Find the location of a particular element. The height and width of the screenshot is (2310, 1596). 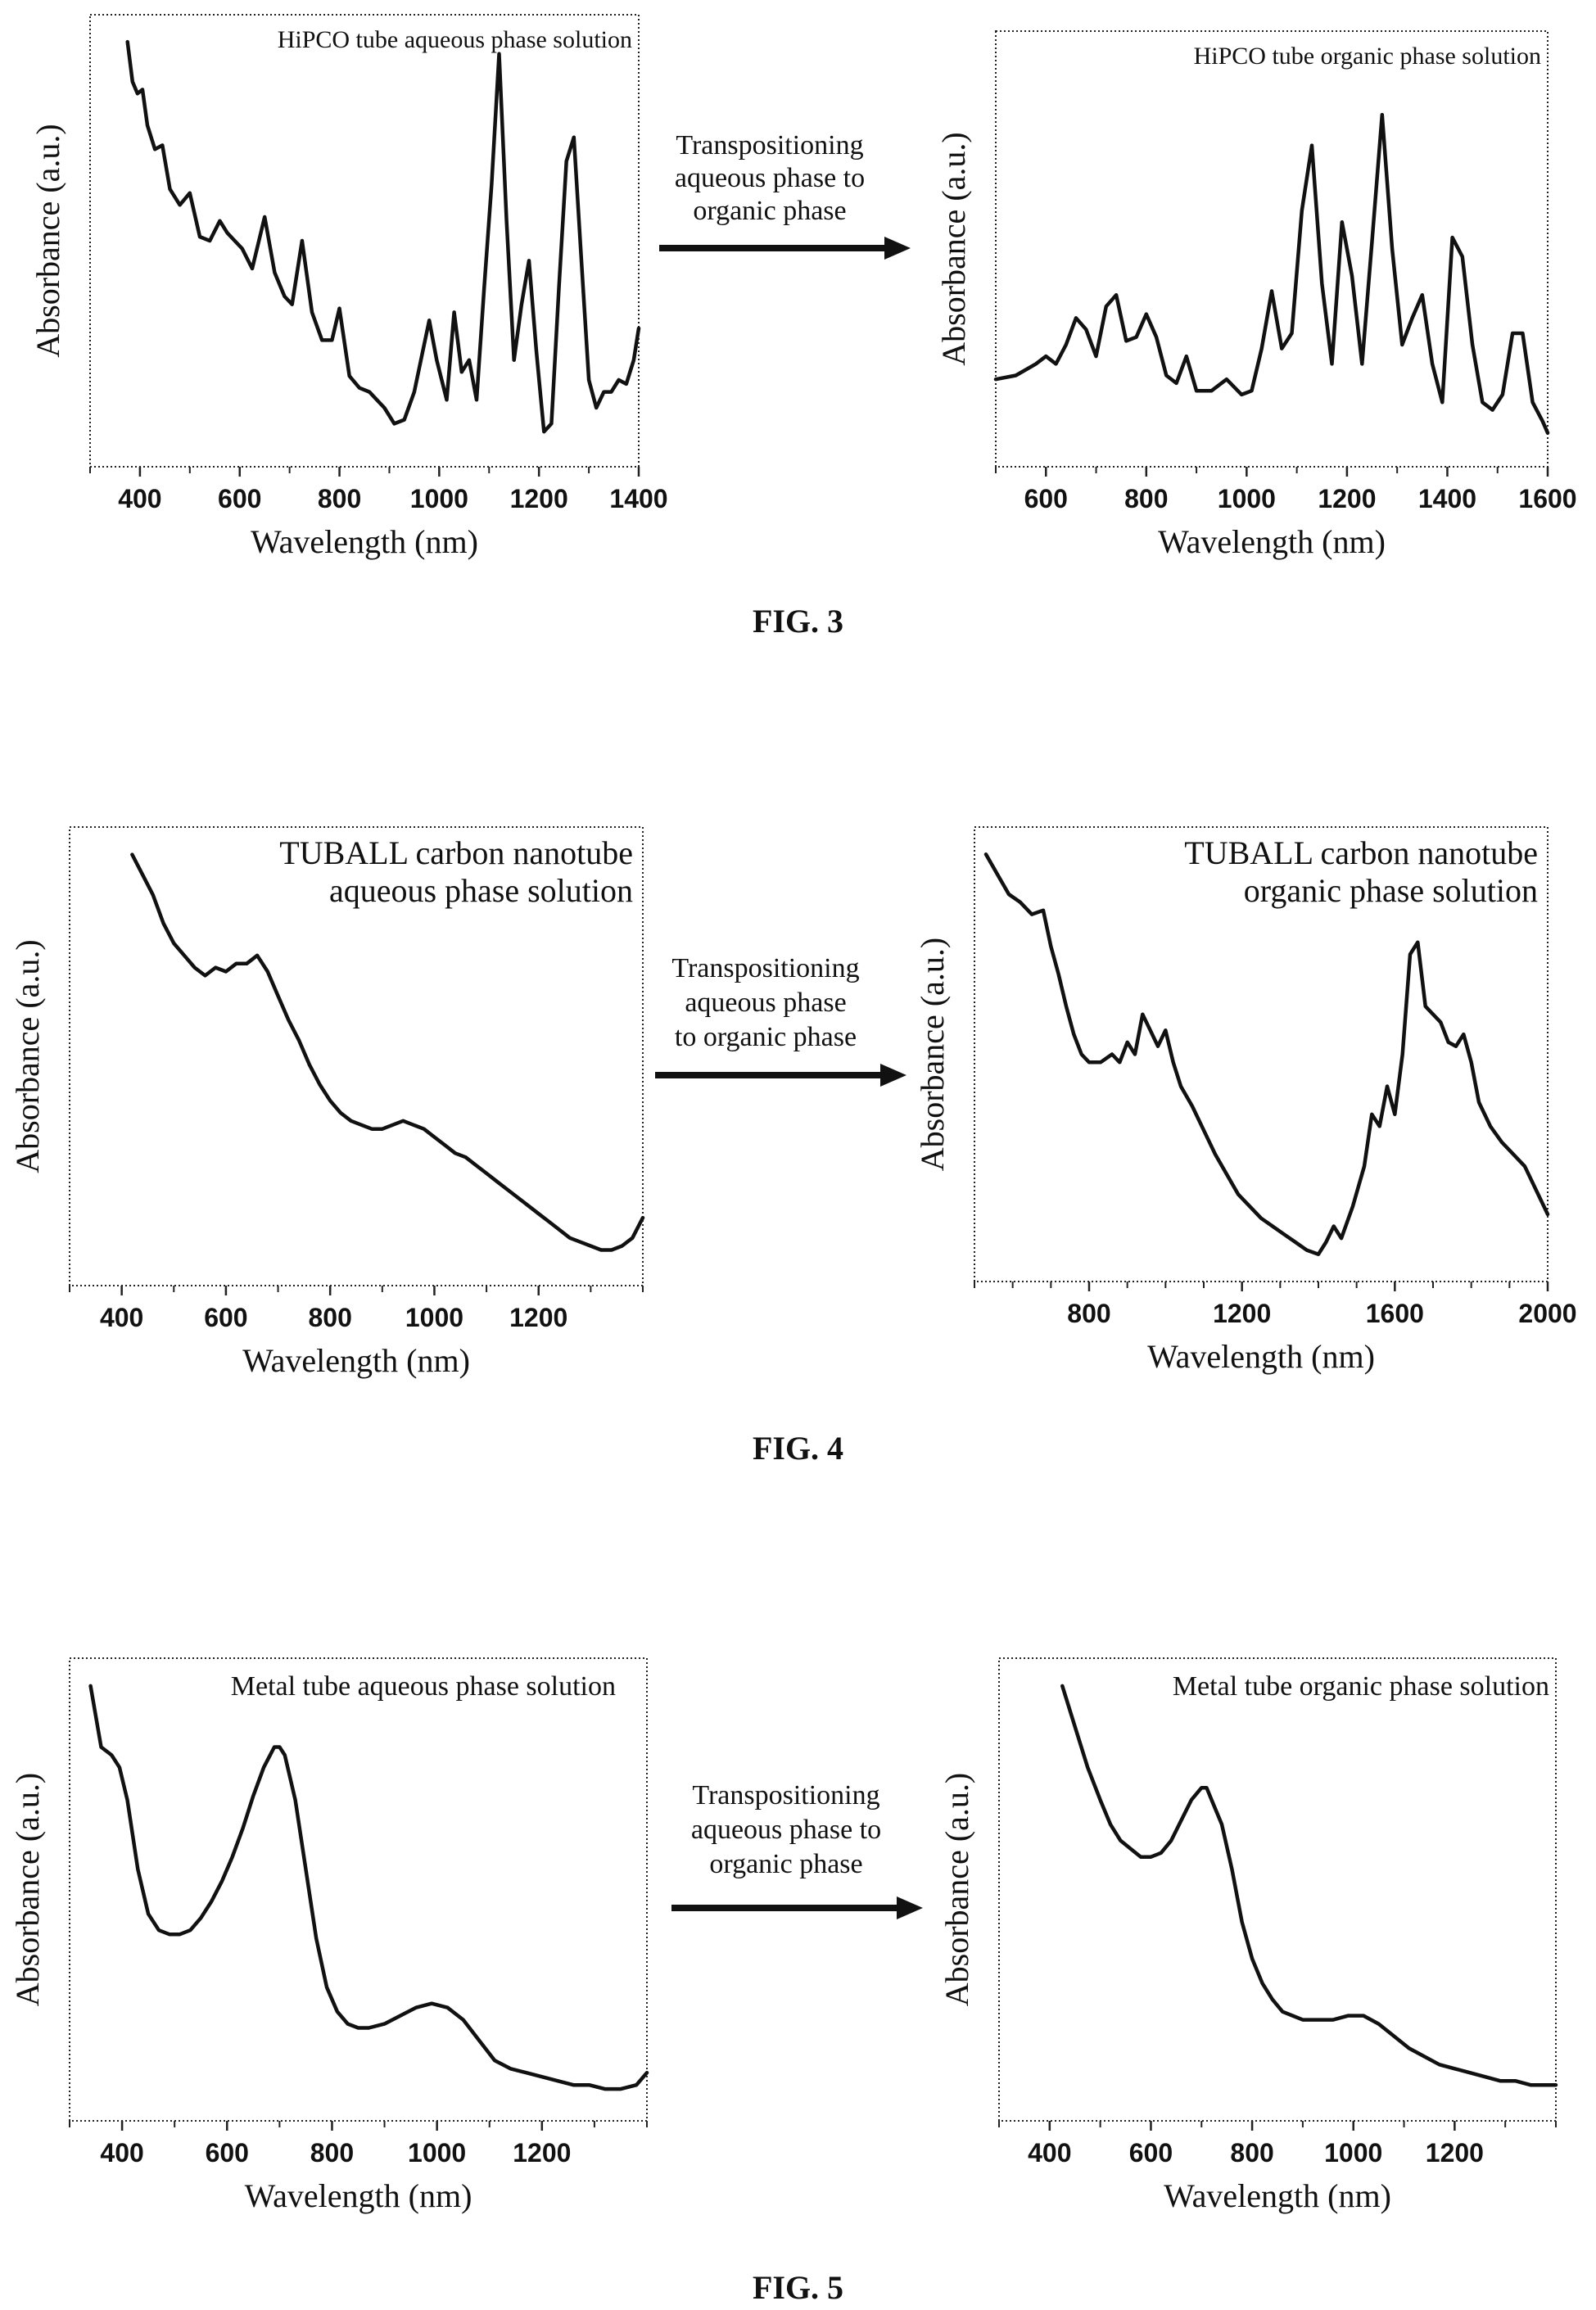

fig5-arrow is located at coordinates (797, 1907).